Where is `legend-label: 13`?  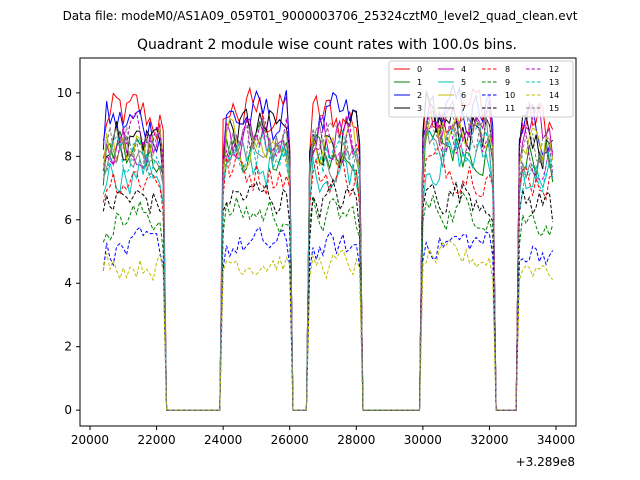 legend-label: 13 is located at coordinates (554, 82).